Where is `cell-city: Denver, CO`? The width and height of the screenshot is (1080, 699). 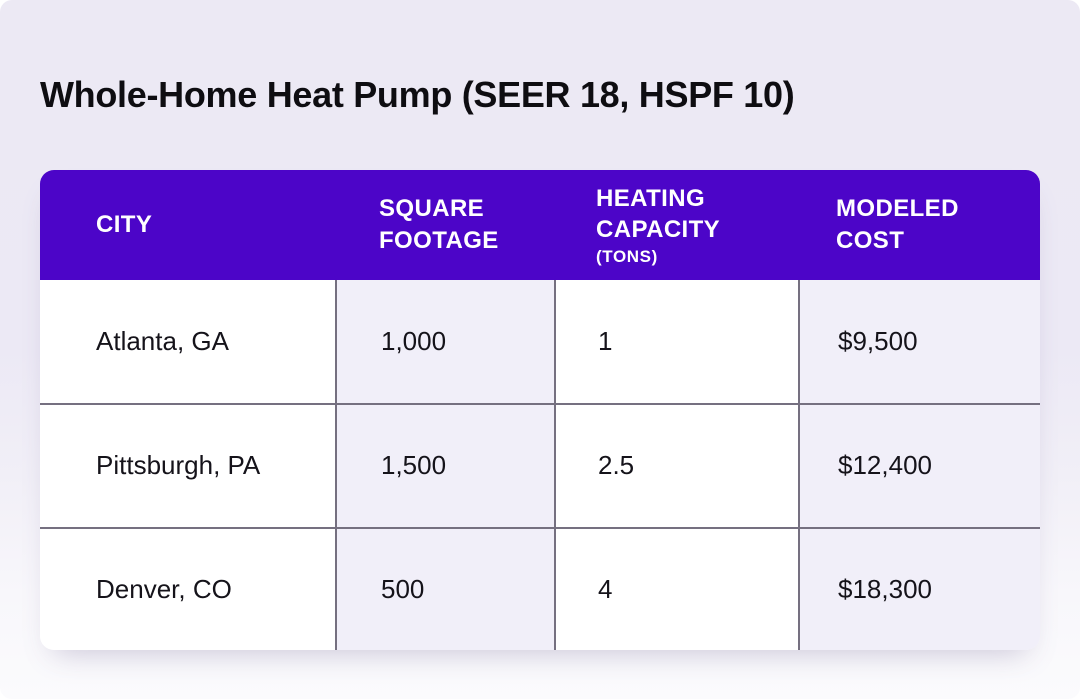 cell-city: Denver, CO is located at coordinates (187, 588).